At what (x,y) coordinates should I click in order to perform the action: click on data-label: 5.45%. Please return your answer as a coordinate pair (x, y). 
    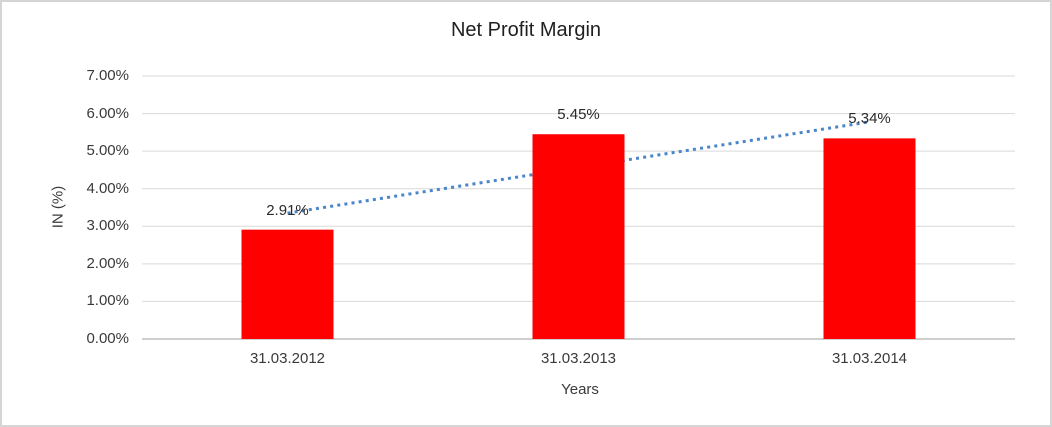
    Looking at the image, I should click on (578, 115).